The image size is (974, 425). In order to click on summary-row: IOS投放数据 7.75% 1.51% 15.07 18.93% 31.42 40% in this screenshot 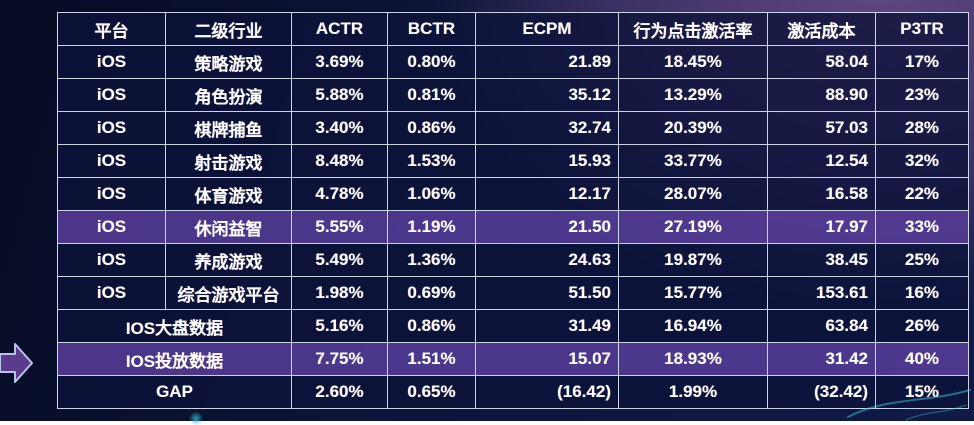, I will do `click(513, 359)`.